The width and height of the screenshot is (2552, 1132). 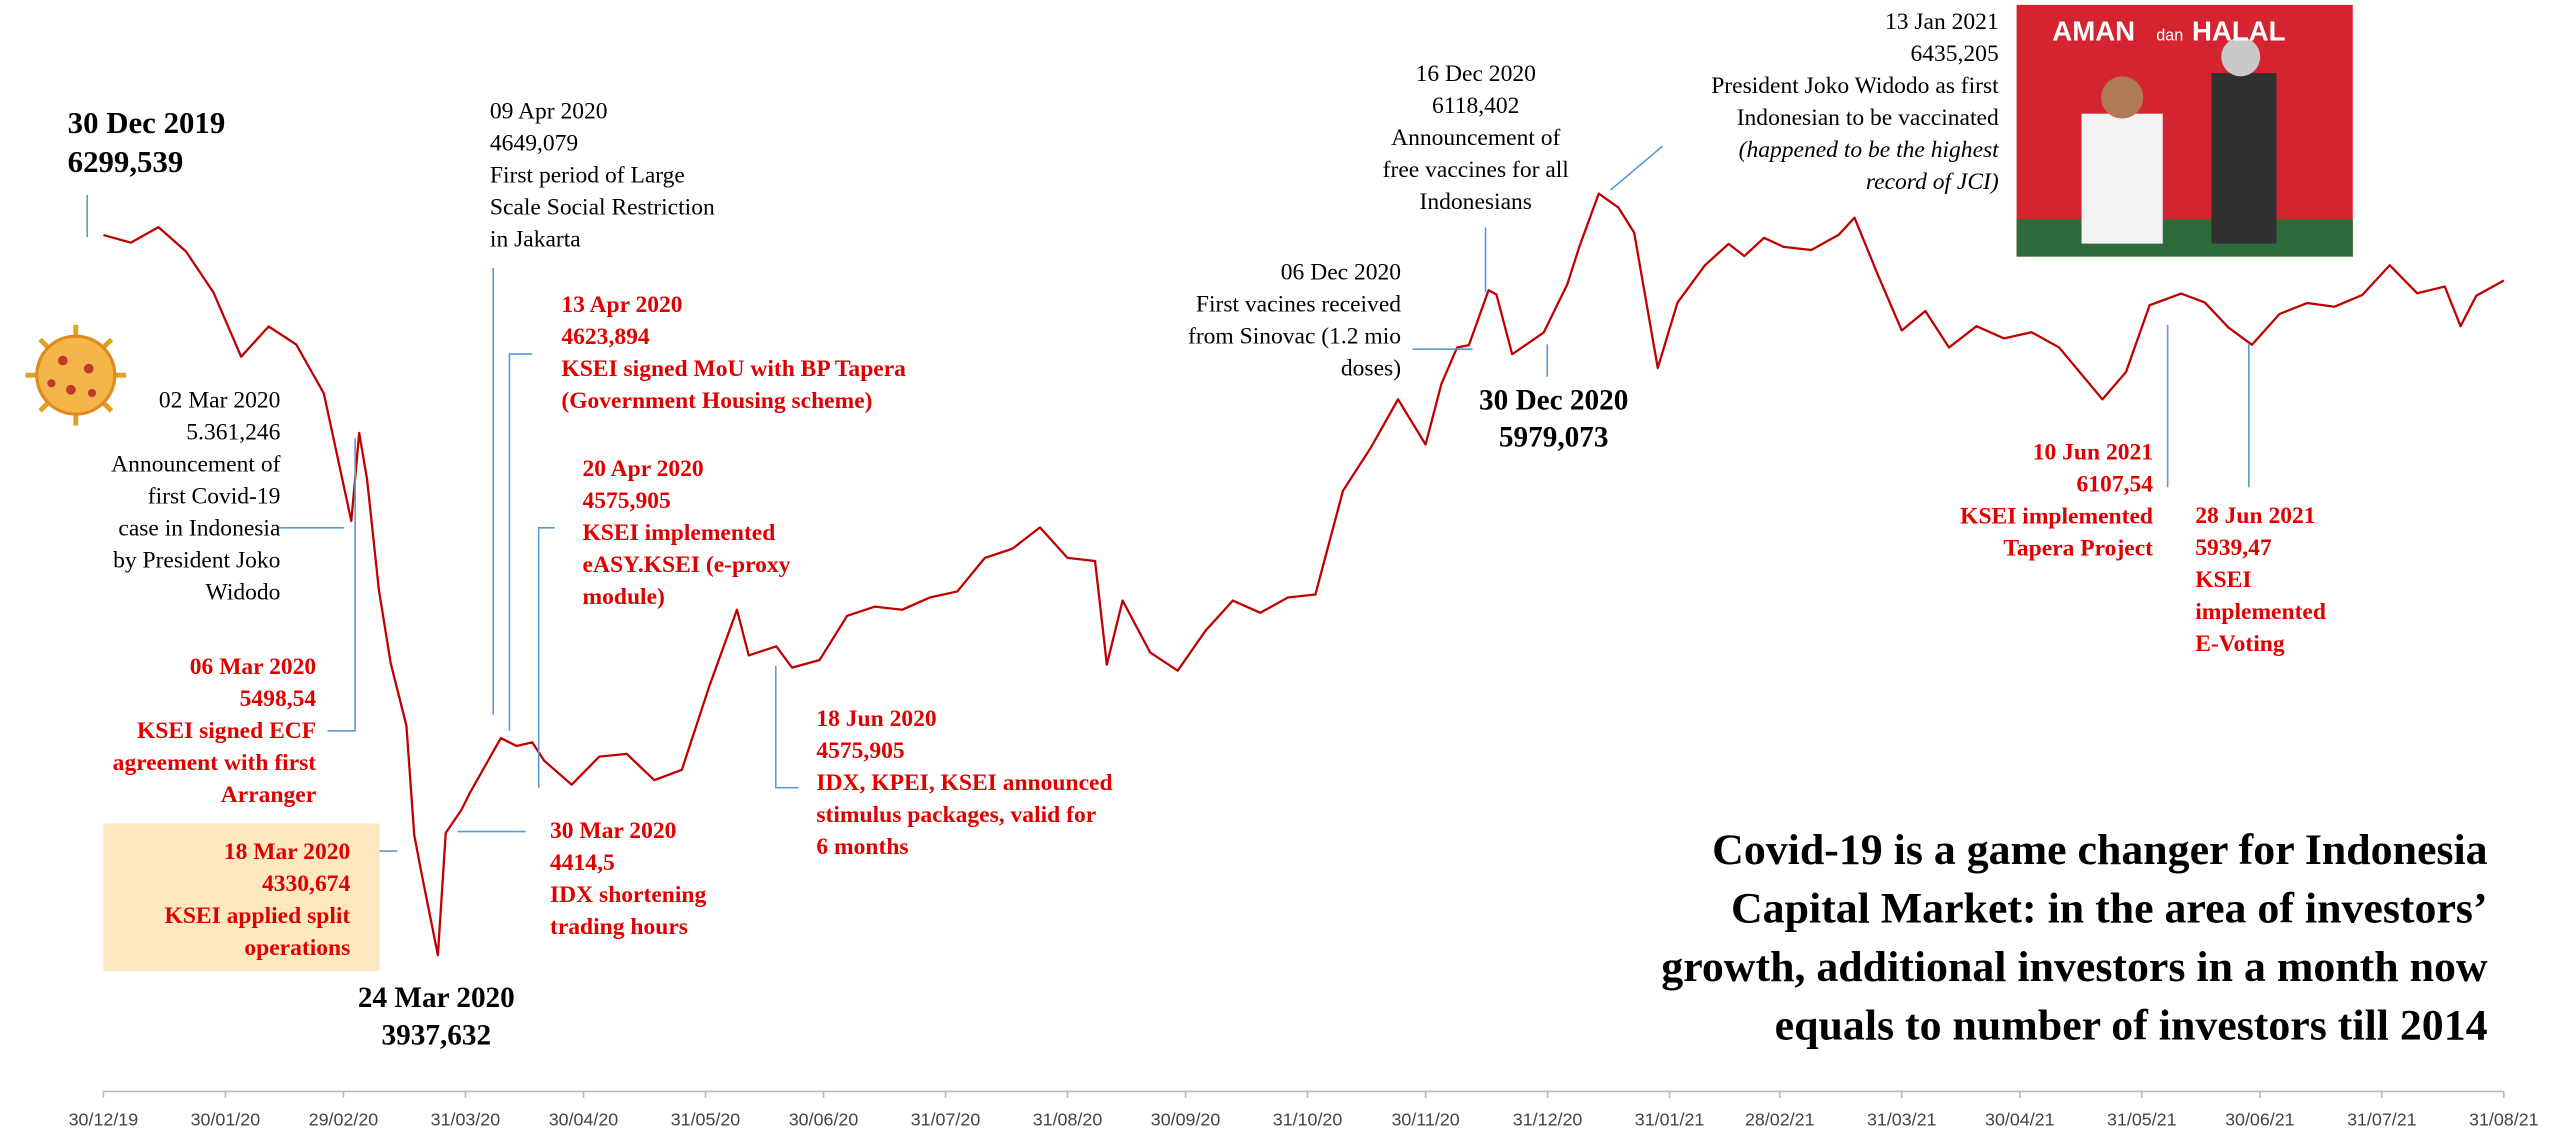 I want to click on x-tick-label: 31/10/20, so click(x=1308, y=1120).